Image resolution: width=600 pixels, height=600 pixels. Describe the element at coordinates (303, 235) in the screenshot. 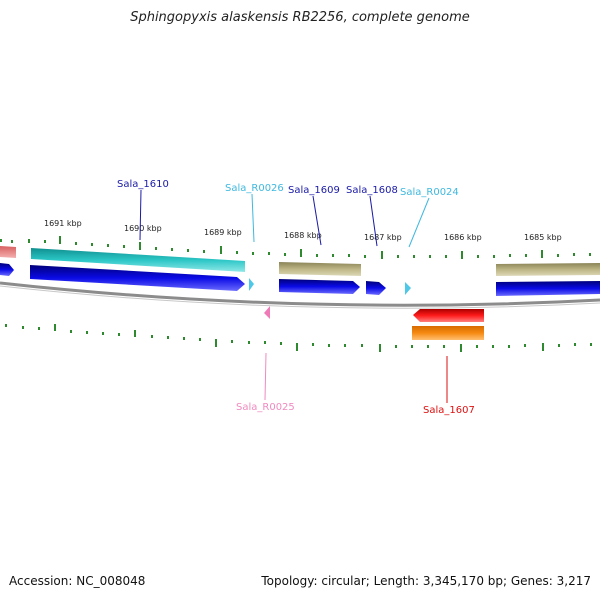

I see `tick-label: 1688 kbp` at that location.